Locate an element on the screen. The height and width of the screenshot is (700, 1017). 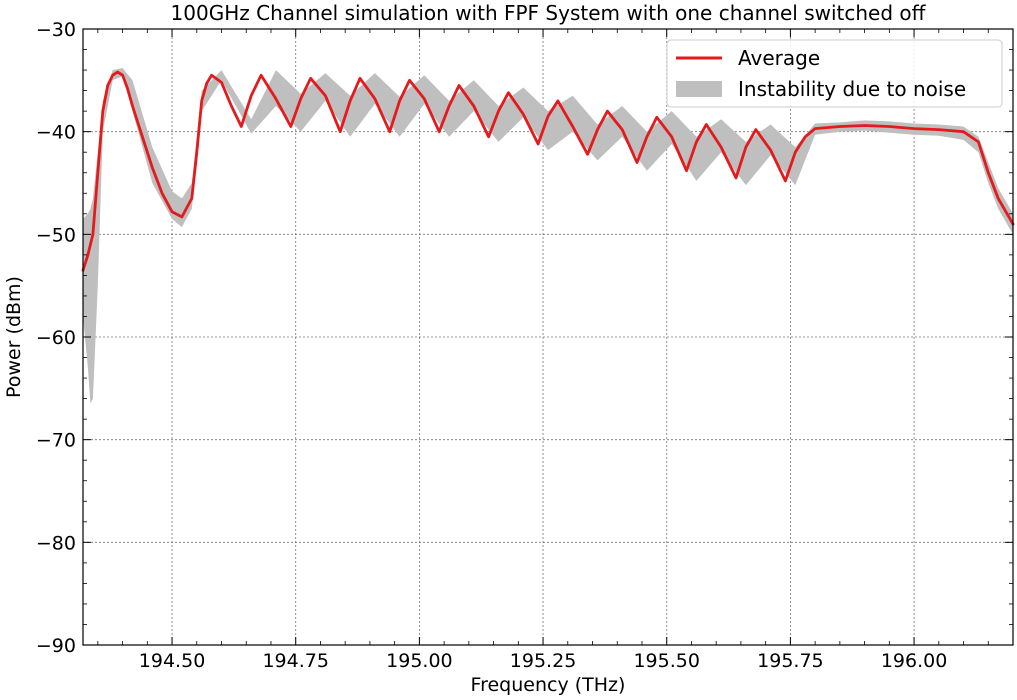
y-tick-label: −90 is located at coordinates (56, 646).